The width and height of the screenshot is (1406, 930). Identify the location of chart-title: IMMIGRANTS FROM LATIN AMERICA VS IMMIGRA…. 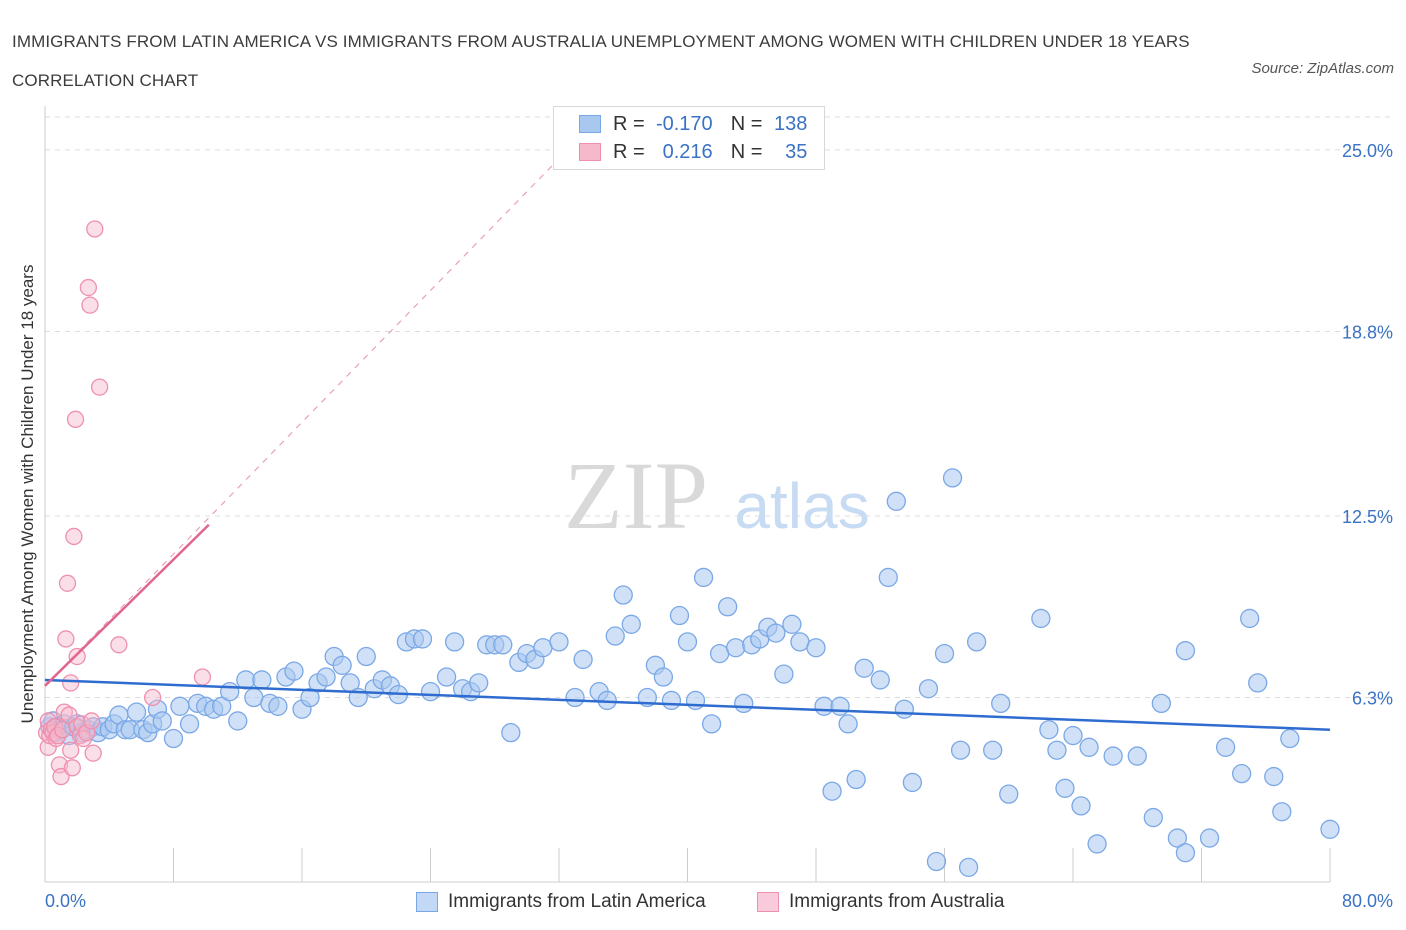
(601, 61).